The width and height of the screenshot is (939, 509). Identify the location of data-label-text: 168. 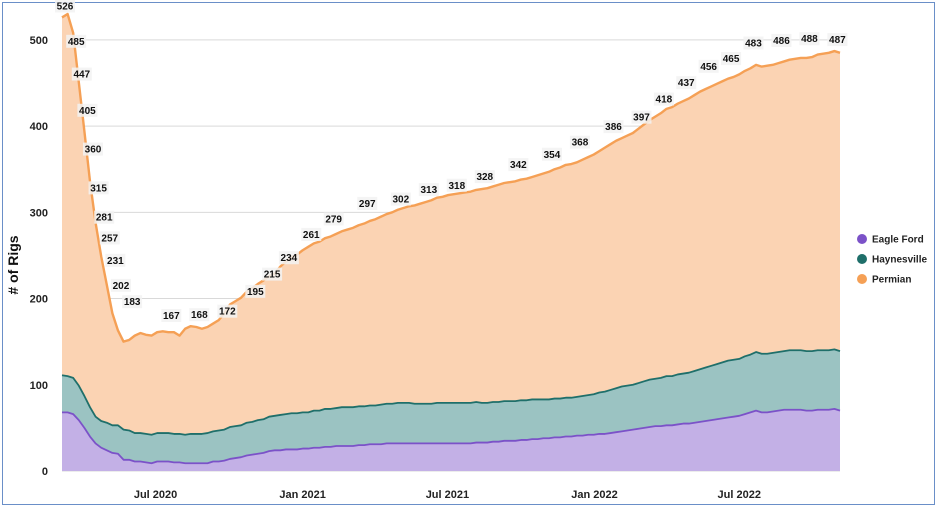
(199, 315).